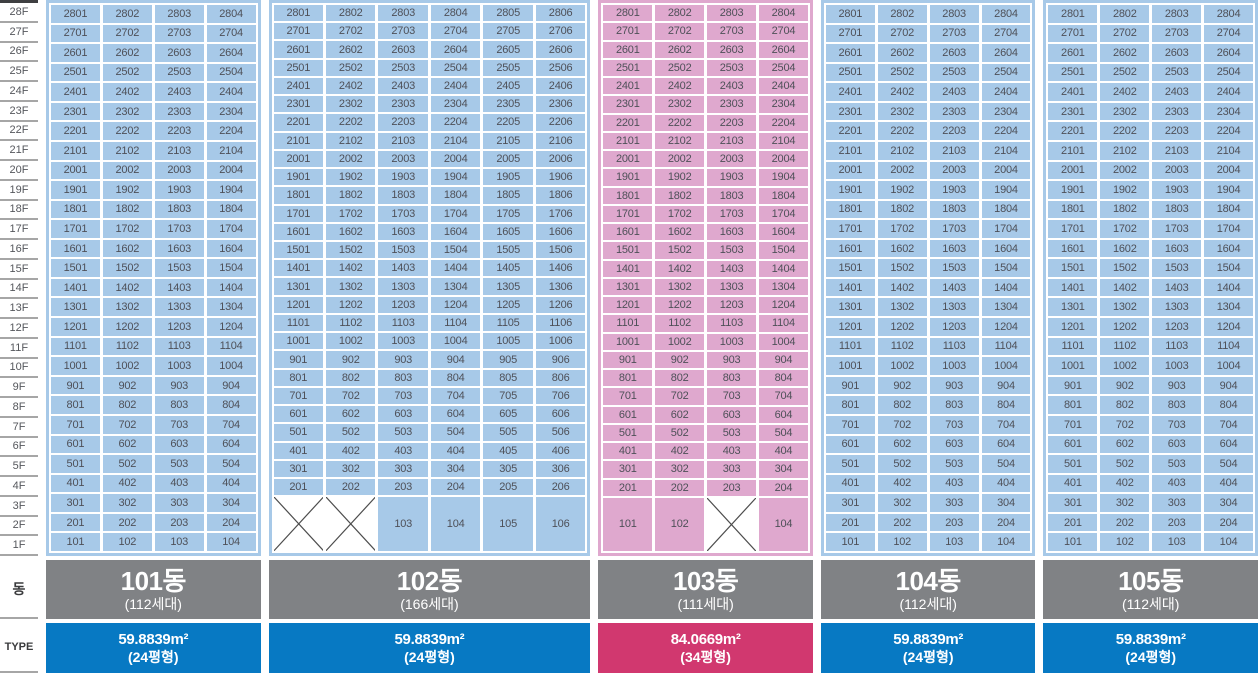 The width and height of the screenshot is (1260, 673). Describe the element at coordinates (403, 450) in the screenshot. I see `unit-cell: 403` at that location.